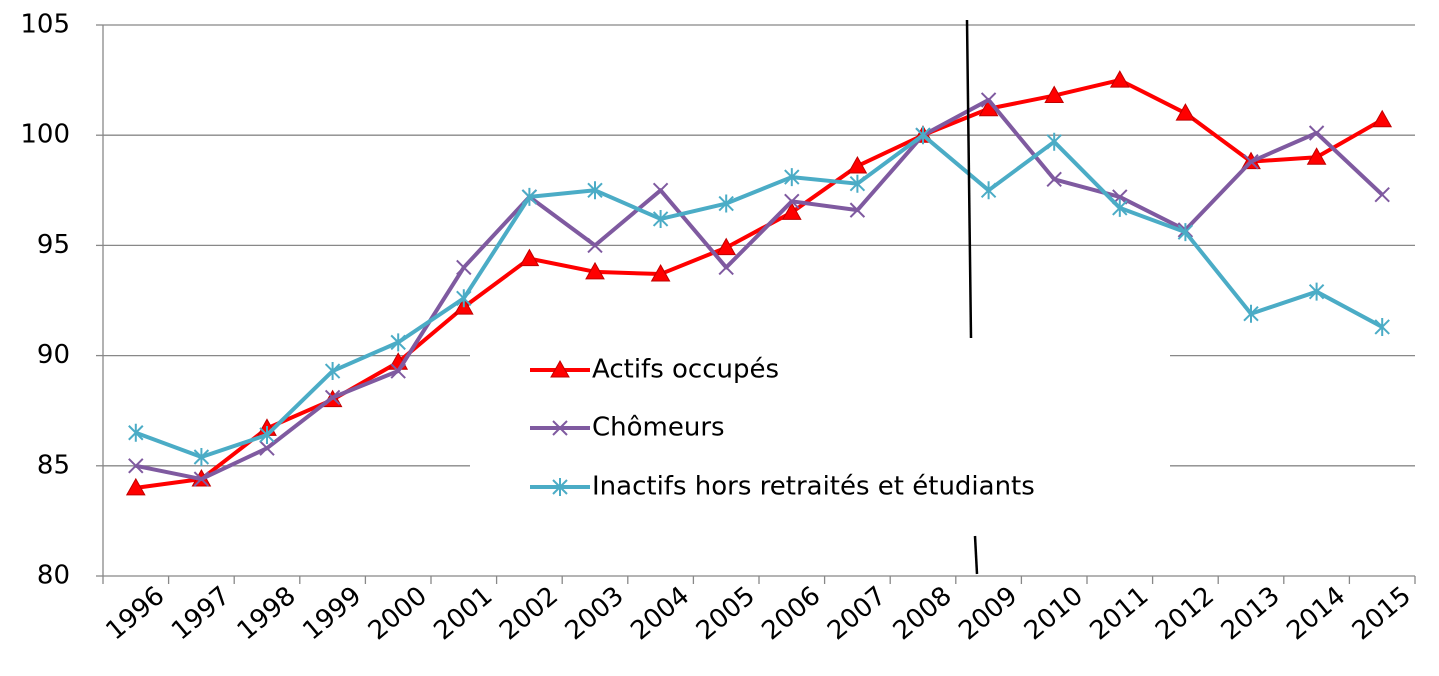 This screenshot has height=676, width=1439. What do you see at coordinates (53, 355) in the screenshot?
I see `y-tick-label: 90` at bounding box center [53, 355].